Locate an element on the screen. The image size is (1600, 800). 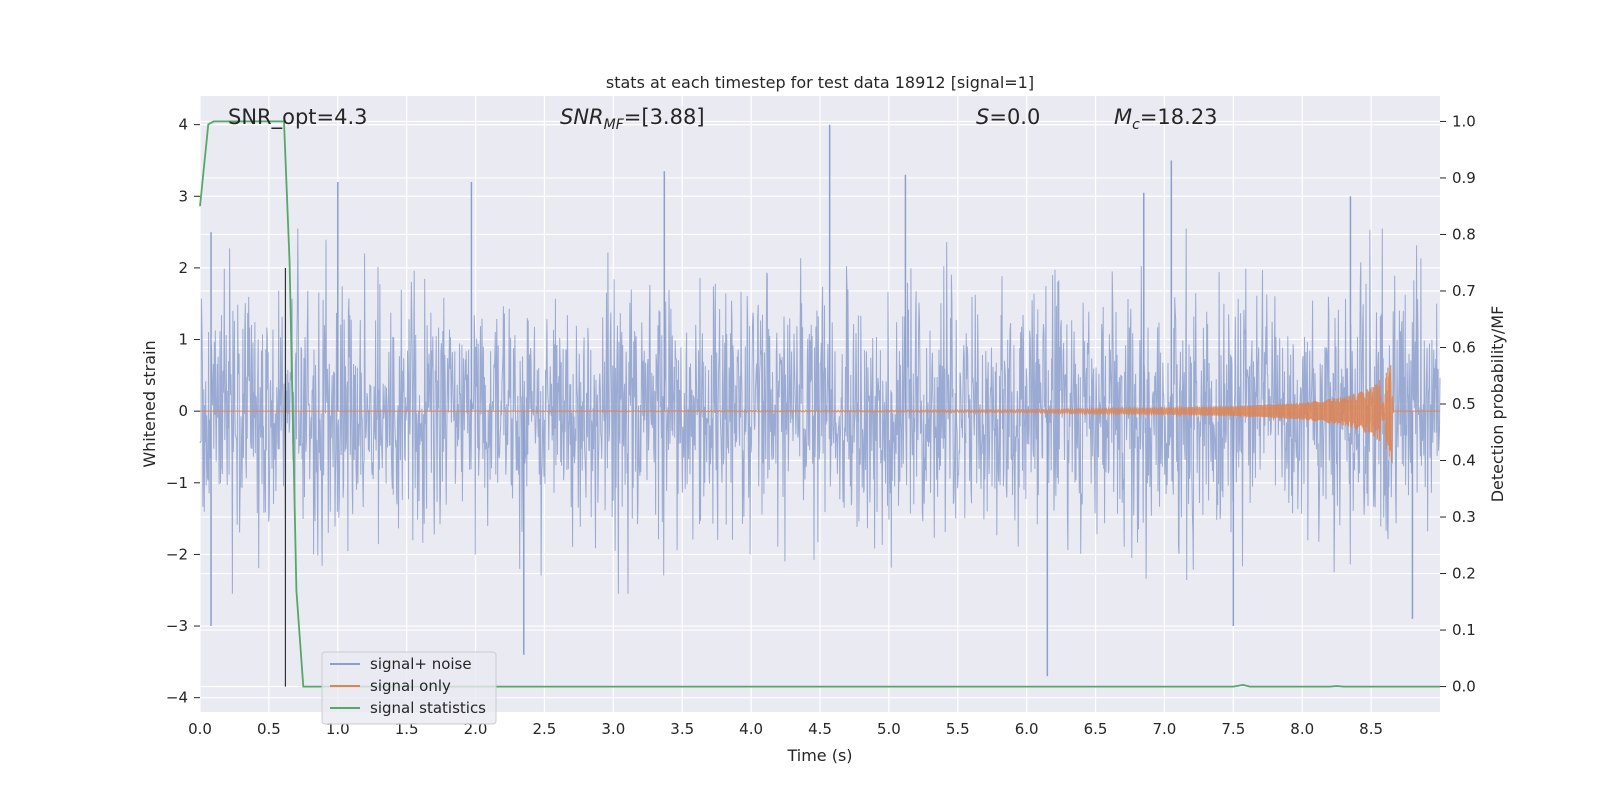
y2-axis-ticks: 1.0 0.9 0.8 0.7 0.6 0.5 0.4 0.3 0.2 0.1 0.0 is located at coordinates (1458, 404).